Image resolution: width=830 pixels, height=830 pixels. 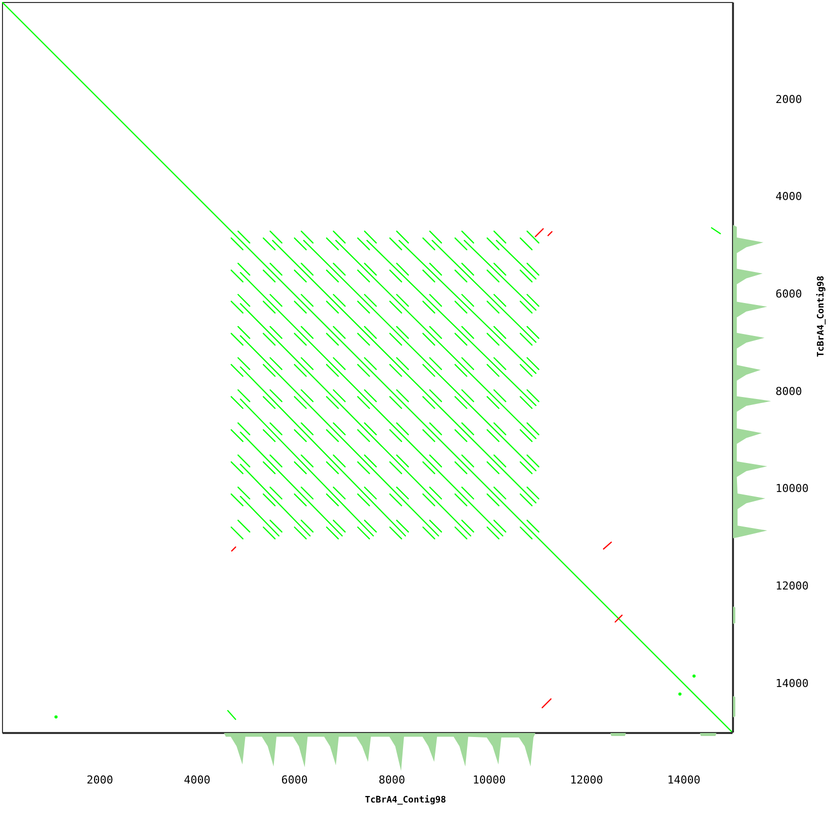 What do you see at coordinates (789, 197) in the screenshot?
I see `y-tick-label: 4000` at bounding box center [789, 197].